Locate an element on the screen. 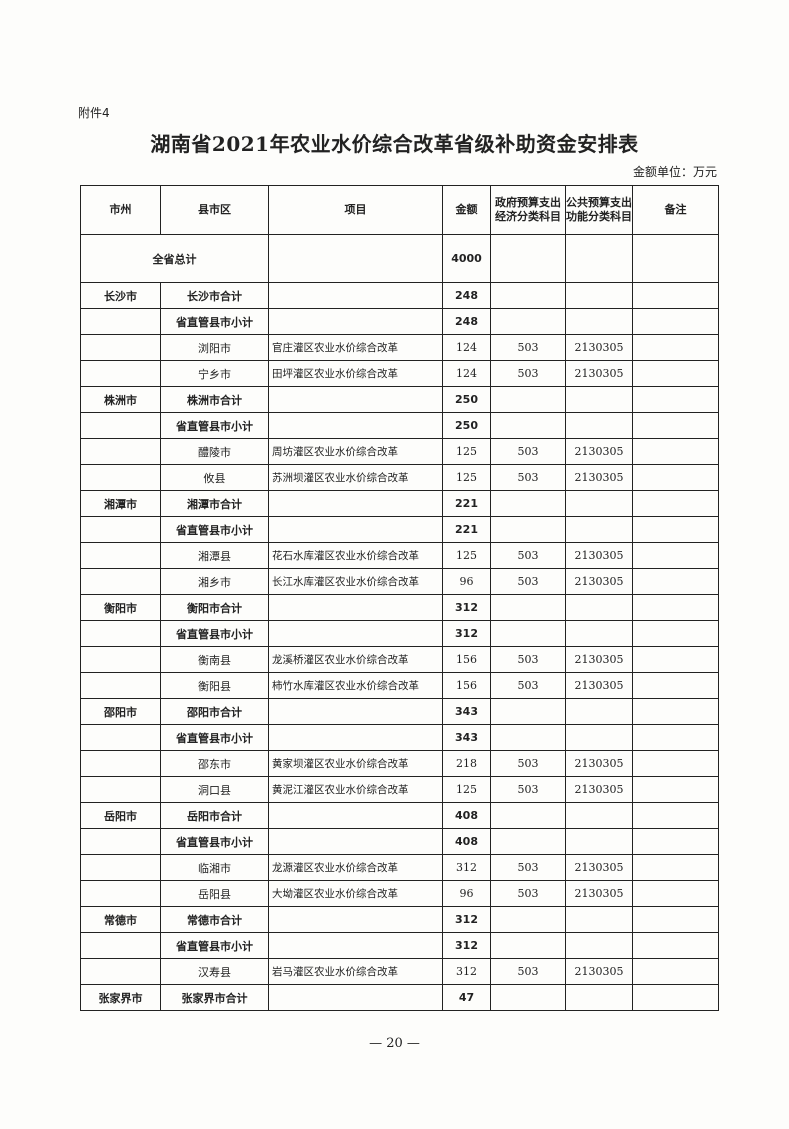 This screenshot has width=789, height=1129. project-cell: 黄家坝灌区农业水价综合改革 is located at coordinates (355, 763).